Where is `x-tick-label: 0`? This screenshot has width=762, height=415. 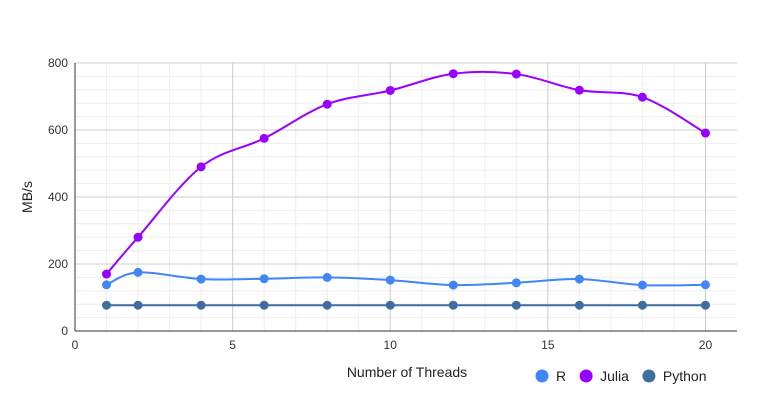
x-tick-label: 0 is located at coordinates (75, 345).